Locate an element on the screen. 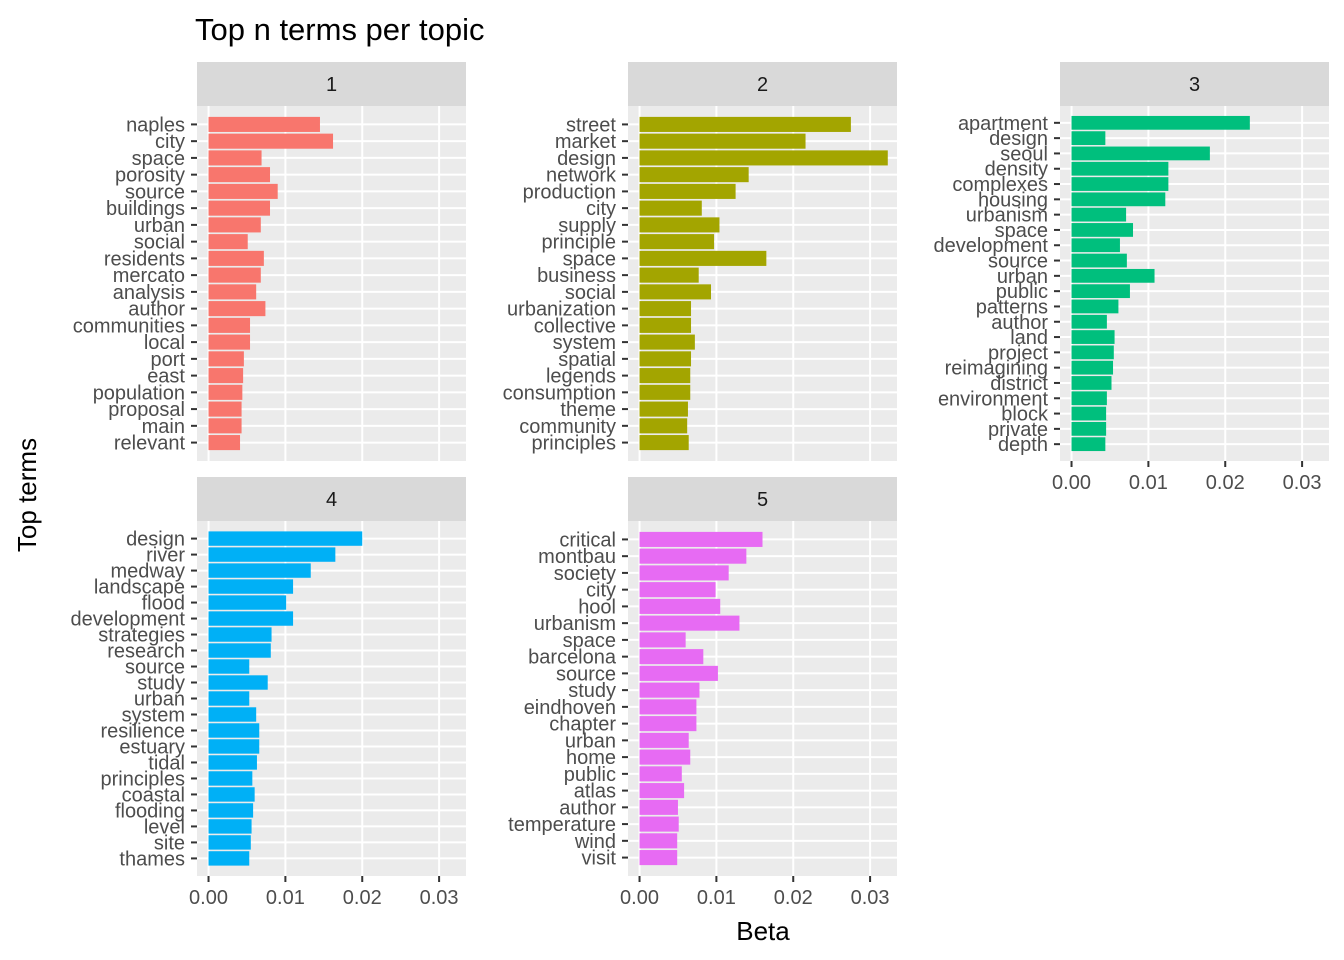  category-label: seoul is located at coordinates (1024, 154).